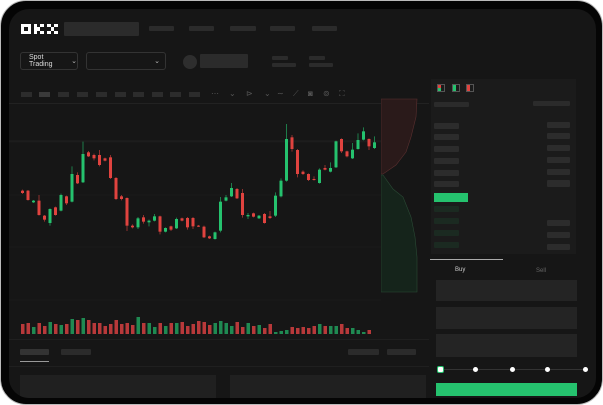 The height and width of the screenshot is (405, 603). Describe the element at coordinates (342, 93) in the screenshot. I see `fullscreen-icon: ⛶` at that location.